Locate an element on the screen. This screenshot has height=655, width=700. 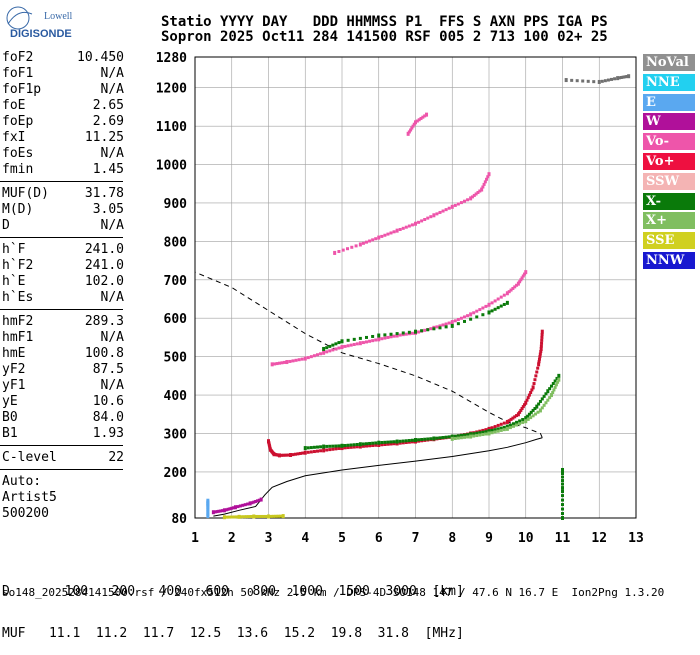
param-row: D N/A is located at coordinates (62, 226).